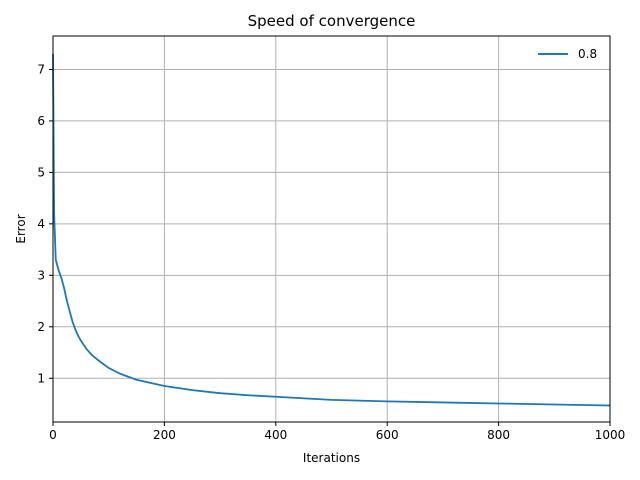  I want to click on y-tick-label: 2, so click(41, 327).